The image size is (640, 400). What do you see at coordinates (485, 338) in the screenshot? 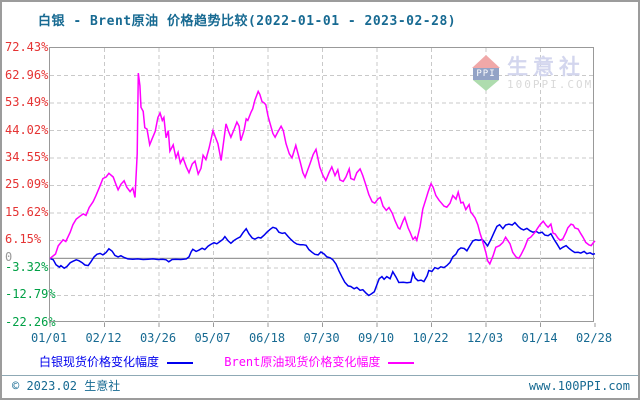
I see `x-axis-label: 12/03` at bounding box center [485, 338].